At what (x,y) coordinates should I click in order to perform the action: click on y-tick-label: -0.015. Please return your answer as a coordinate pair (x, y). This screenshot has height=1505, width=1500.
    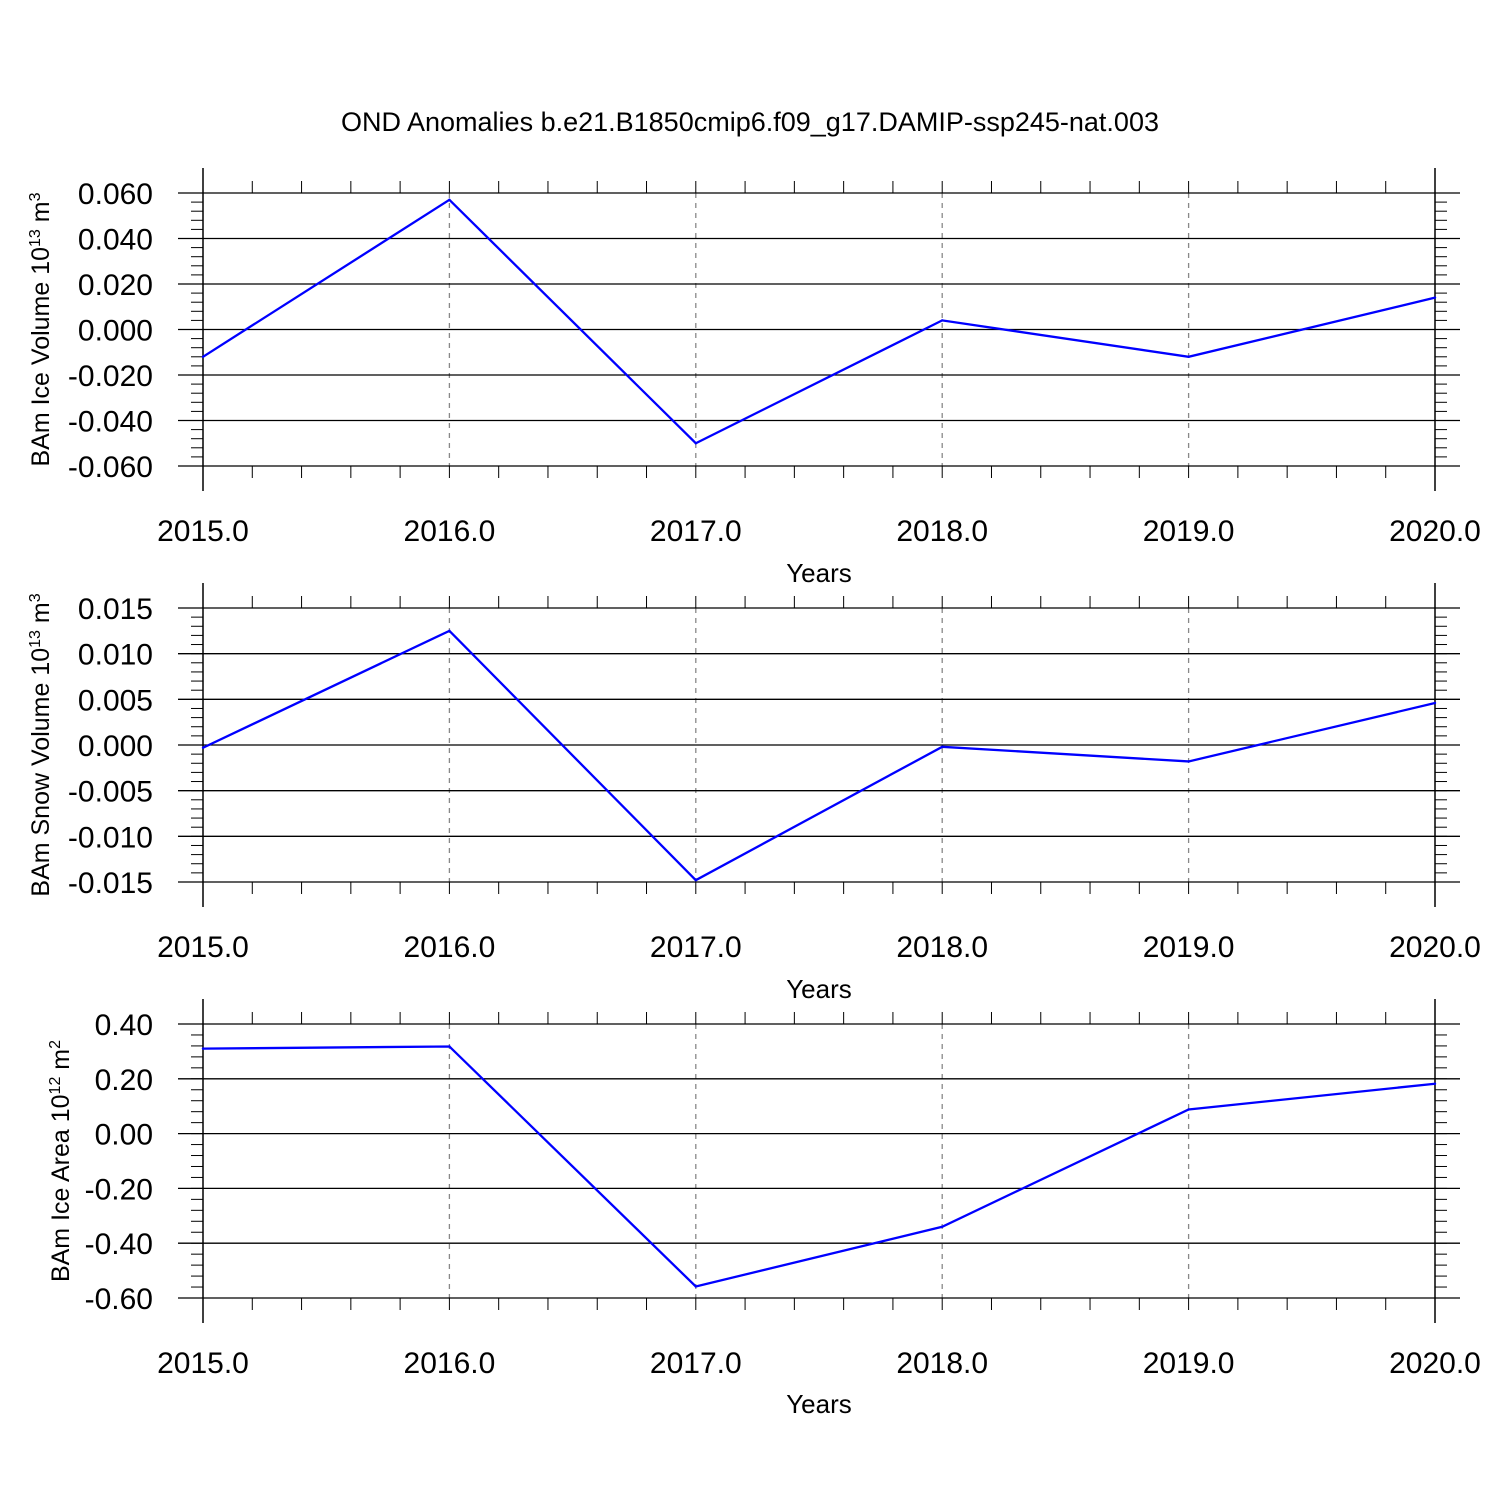
    Looking at the image, I should click on (110, 883).